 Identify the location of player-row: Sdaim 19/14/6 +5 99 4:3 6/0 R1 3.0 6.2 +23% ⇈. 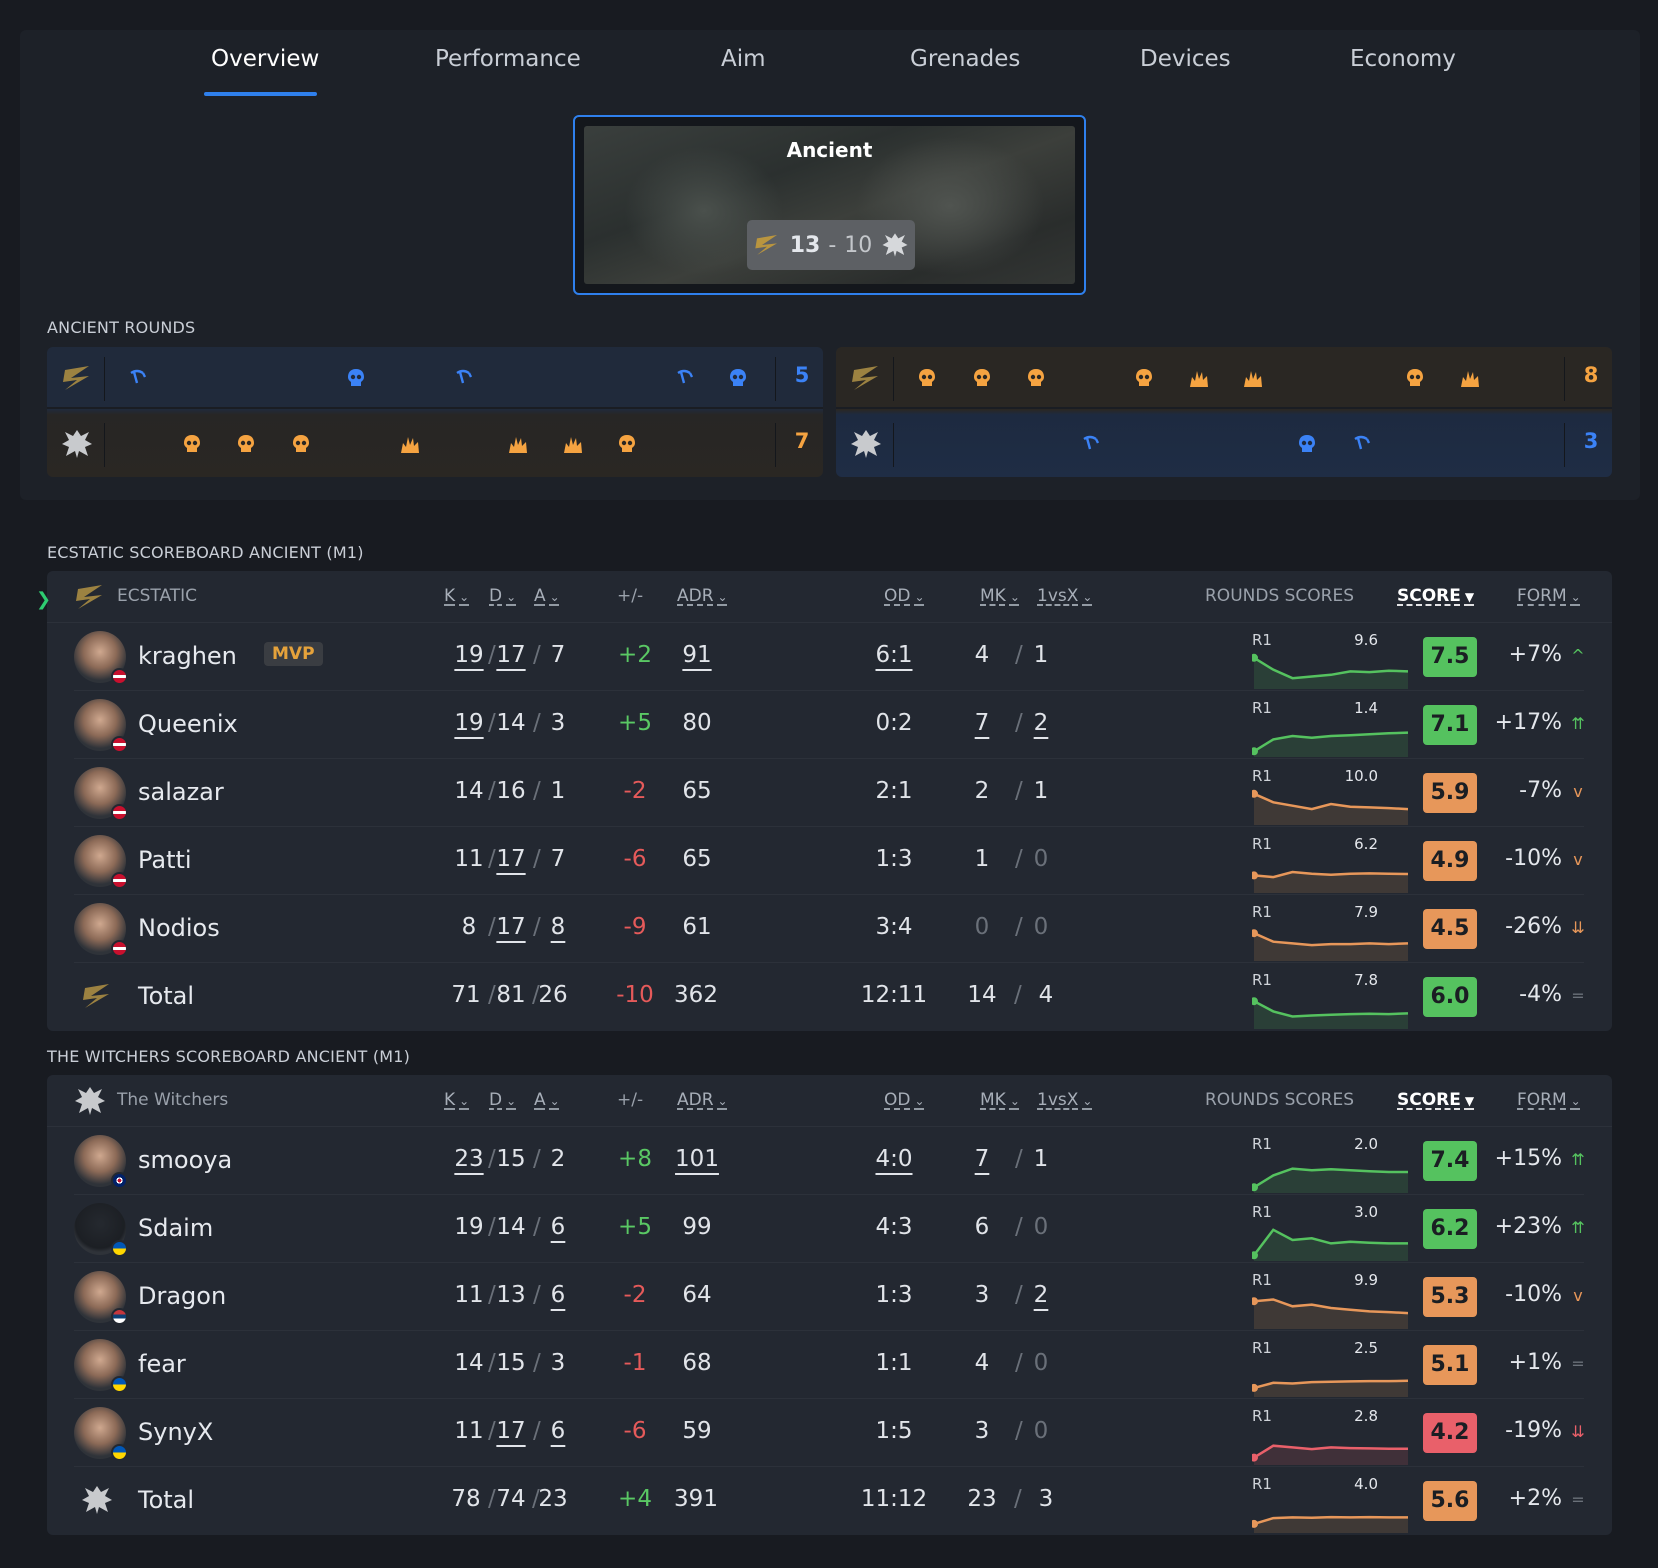
(829, 1229).